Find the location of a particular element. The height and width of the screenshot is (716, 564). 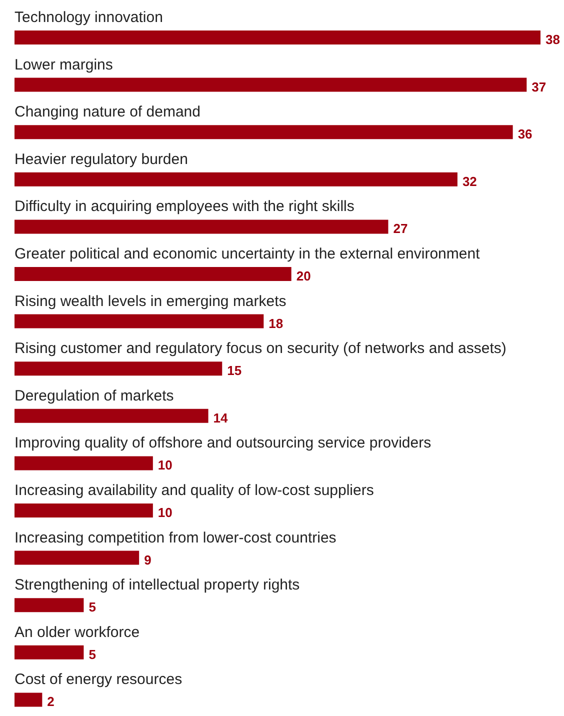

data-label: 18 is located at coordinates (276, 323).